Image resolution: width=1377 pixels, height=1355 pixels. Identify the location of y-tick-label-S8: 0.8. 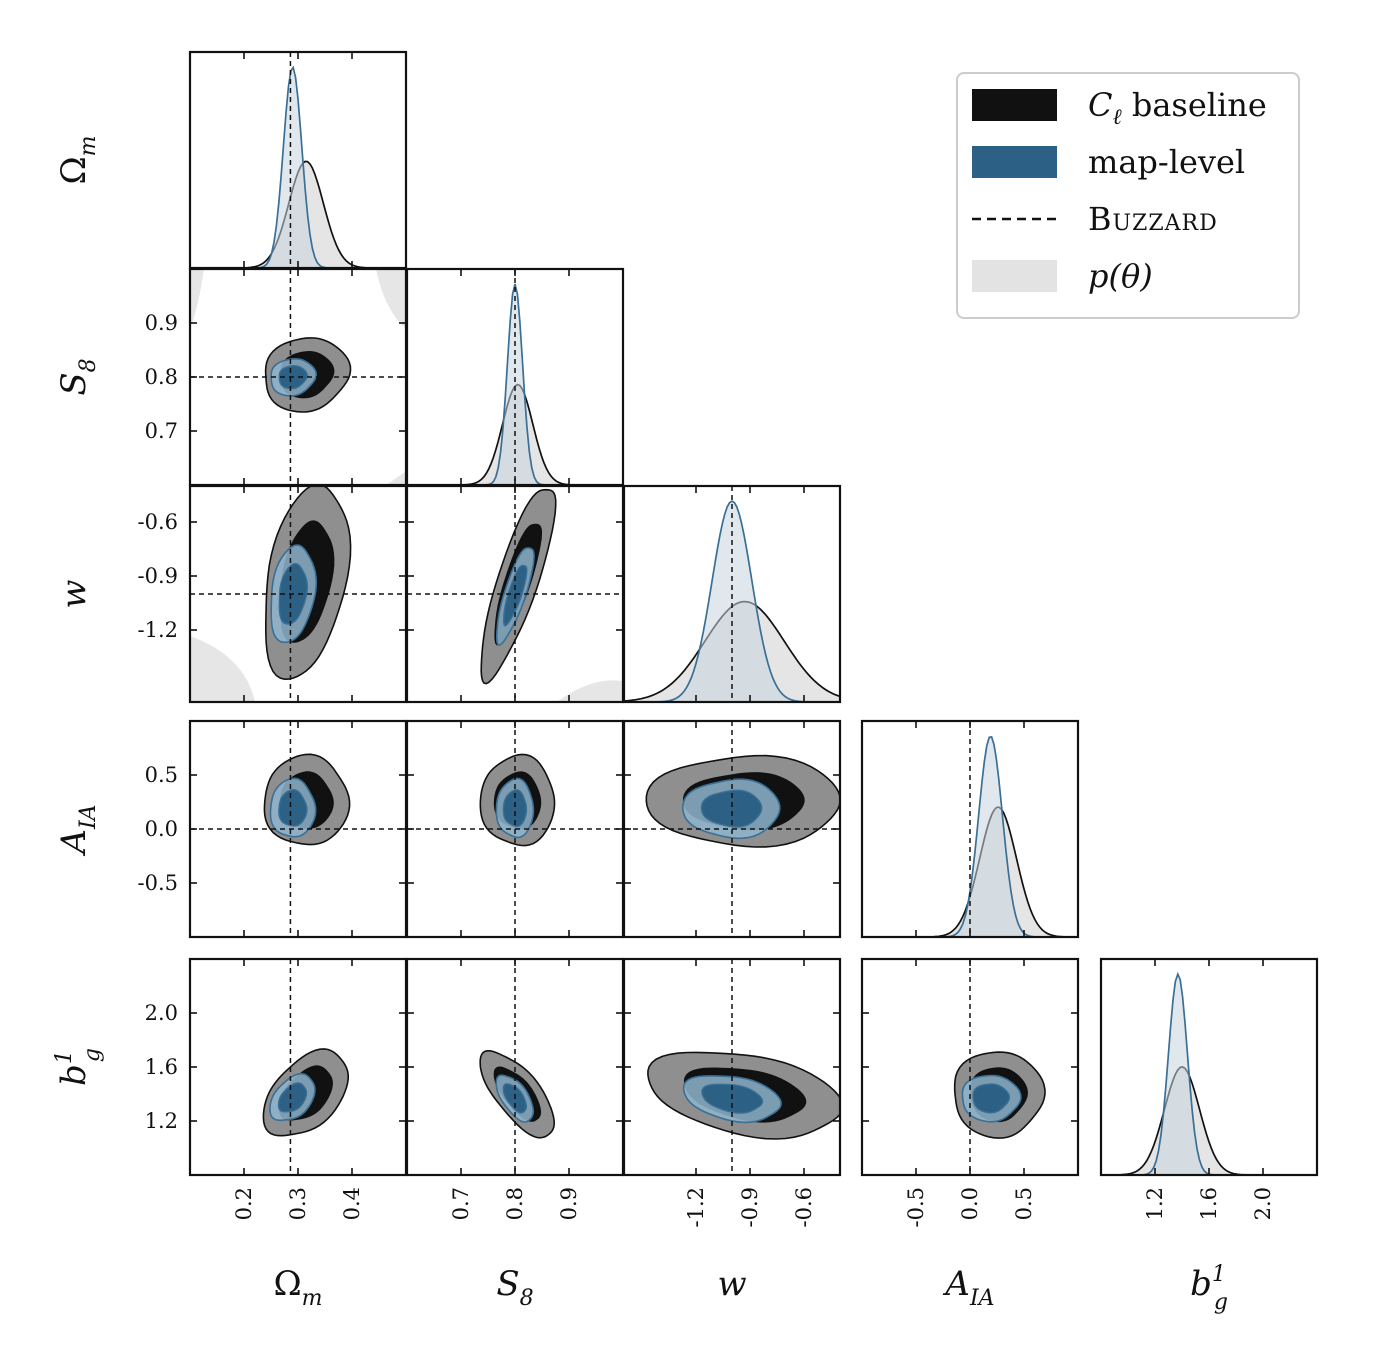
(161, 377).